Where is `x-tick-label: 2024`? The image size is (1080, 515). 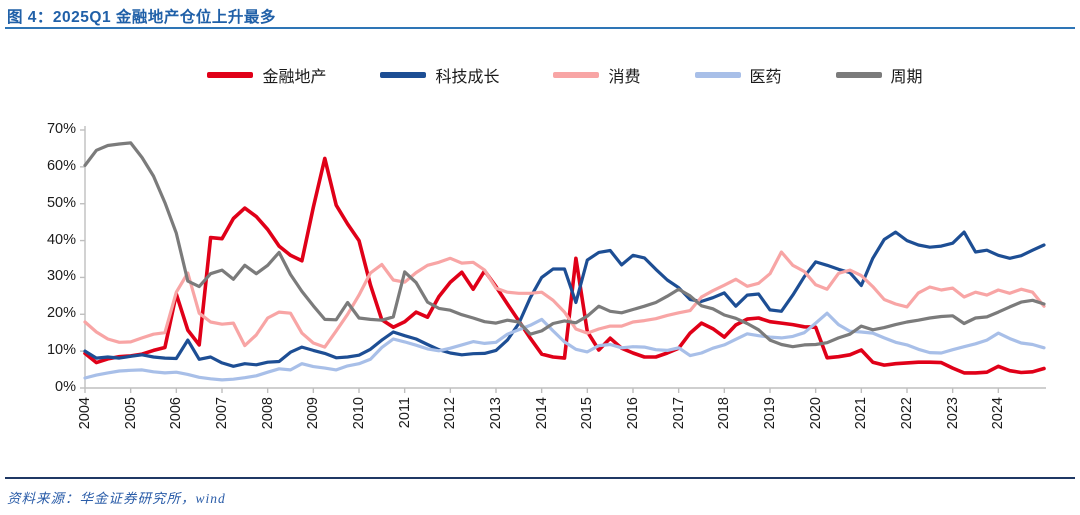 x-tick-label: 2024 is located at coordinates (998, 413).